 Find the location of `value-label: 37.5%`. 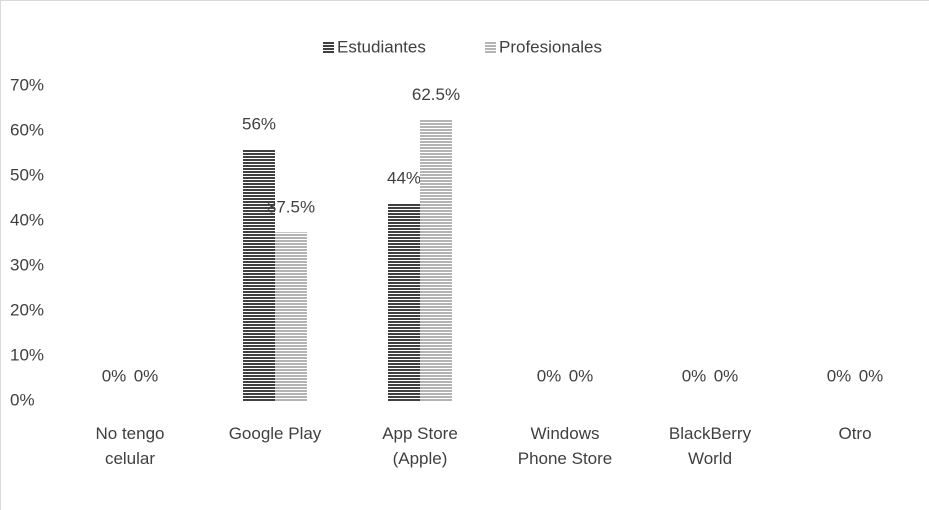

value-label: 37.5% is located at coordinates (291, 207).